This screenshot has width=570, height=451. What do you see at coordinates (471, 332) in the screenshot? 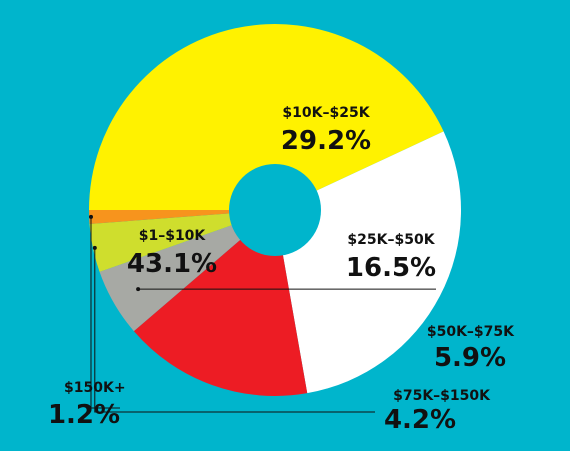
I see `label-range-50k-75k: $50K–$75K` at bounding box center [471, 332].